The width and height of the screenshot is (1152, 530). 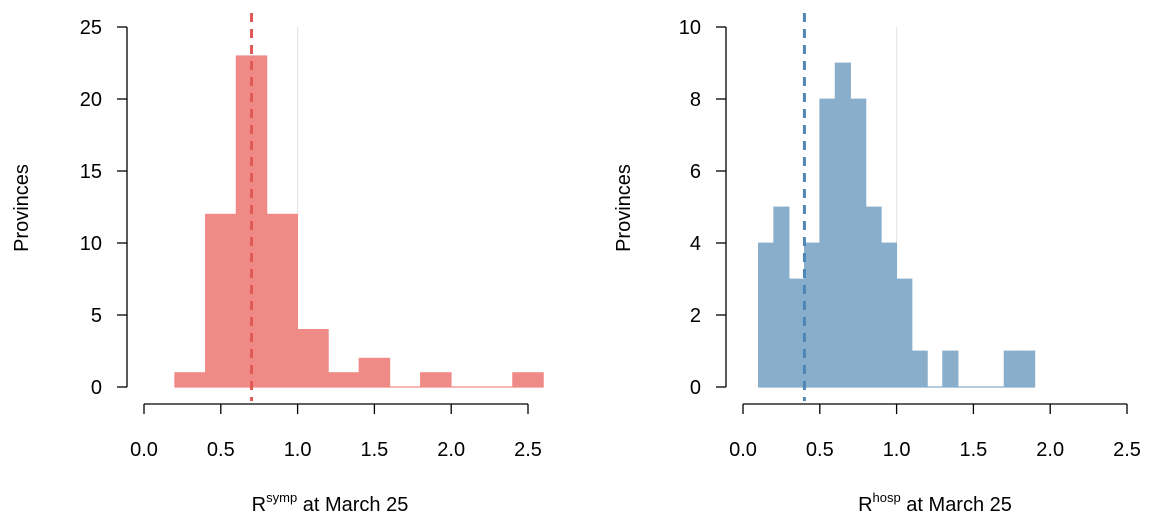 I want to click on y-tick-label: 5, so click(x=96, y=316).